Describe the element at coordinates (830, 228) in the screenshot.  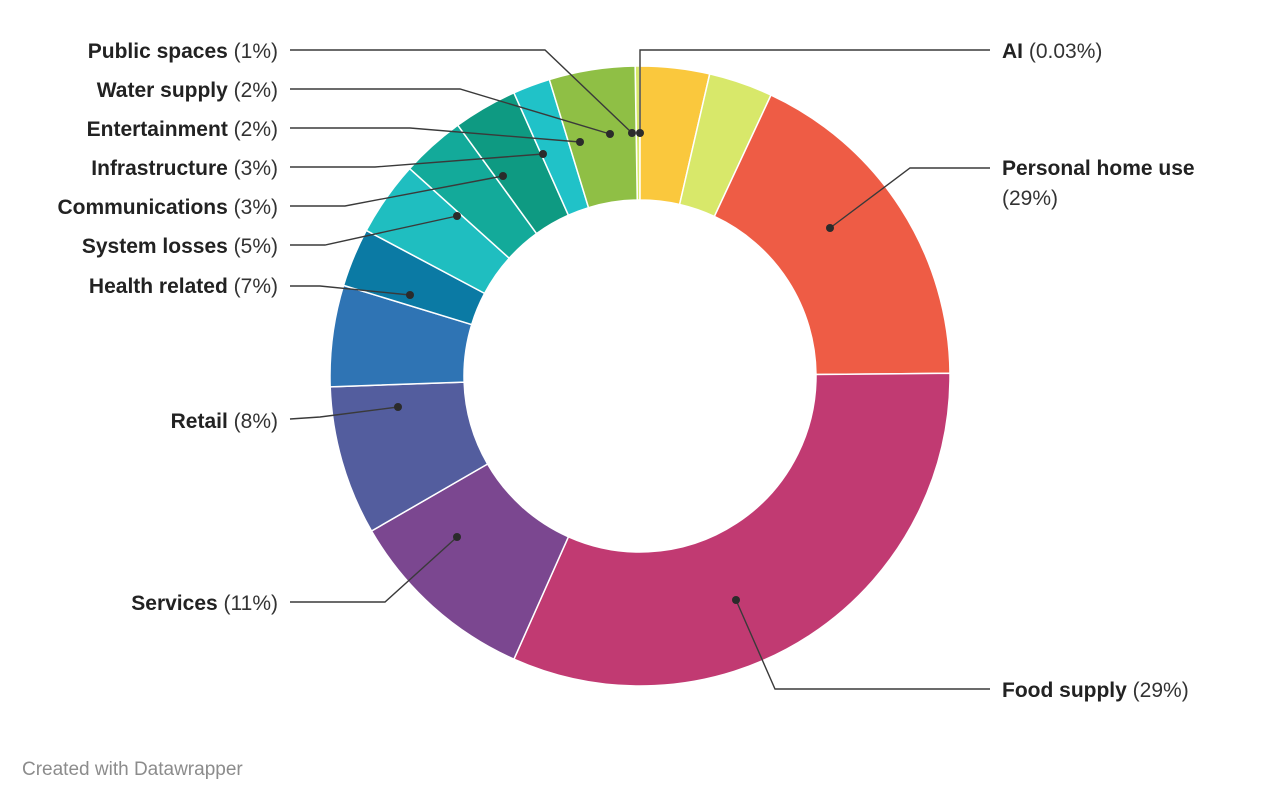
I see `leader-dot-personal-home-use` at that location.